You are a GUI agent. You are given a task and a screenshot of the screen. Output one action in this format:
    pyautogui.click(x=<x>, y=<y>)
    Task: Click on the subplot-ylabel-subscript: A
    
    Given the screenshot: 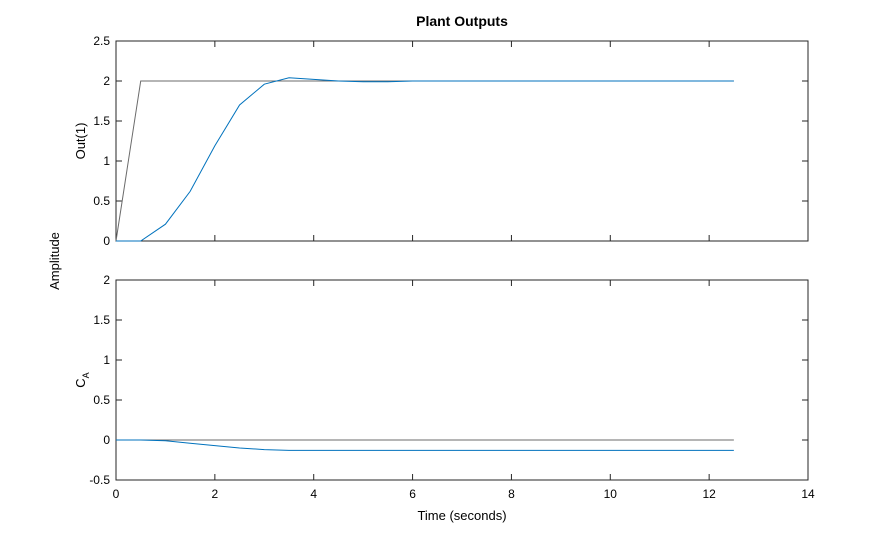 What is the action you would take?
    pyautogui.click(x=86, y=375)
    